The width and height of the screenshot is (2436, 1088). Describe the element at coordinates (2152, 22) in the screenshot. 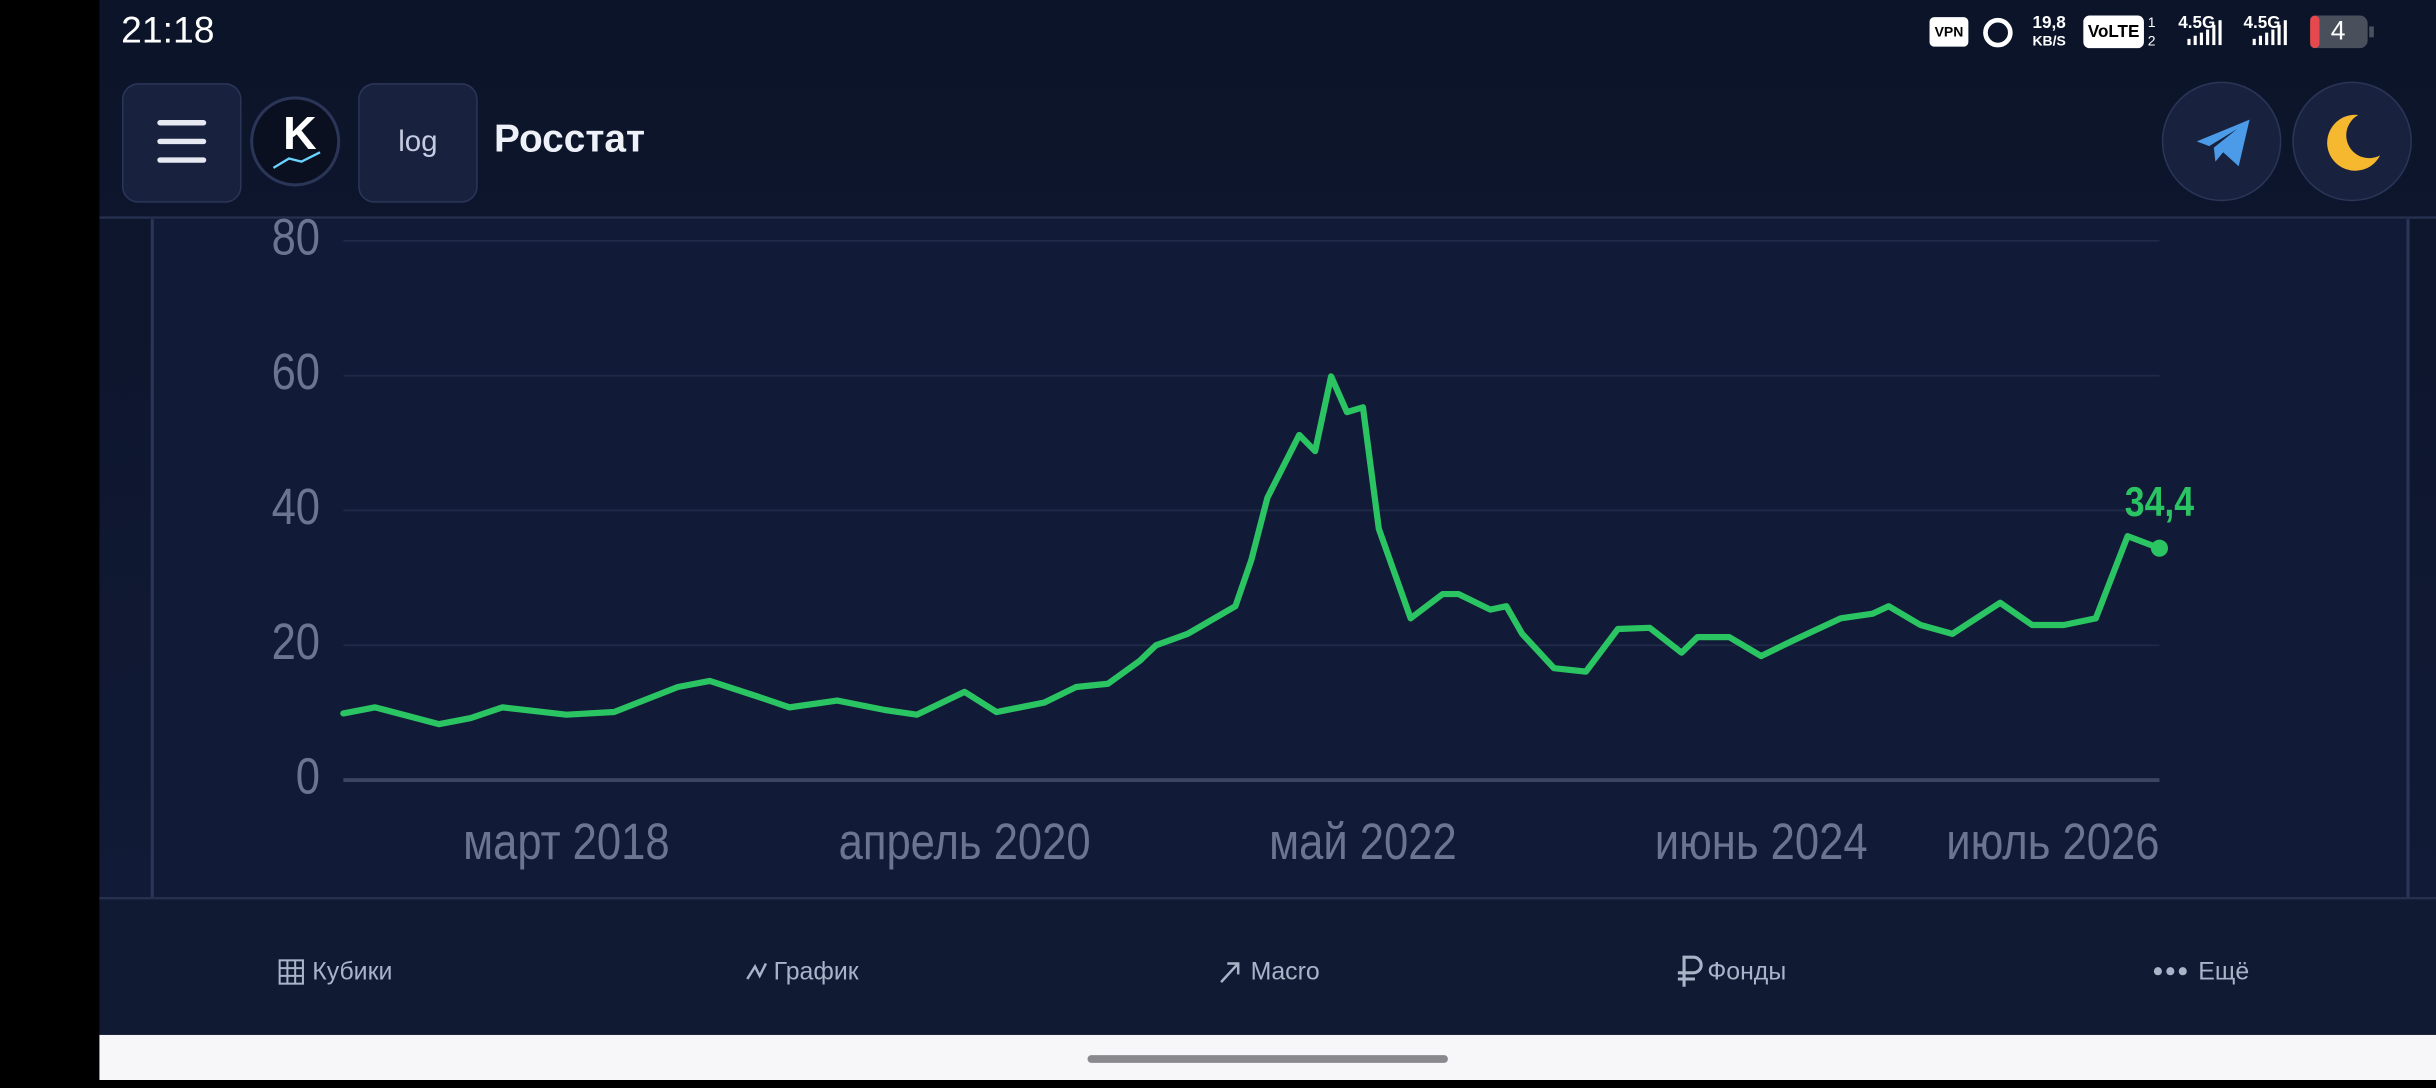

I see `sim-slot: 1` at that location.